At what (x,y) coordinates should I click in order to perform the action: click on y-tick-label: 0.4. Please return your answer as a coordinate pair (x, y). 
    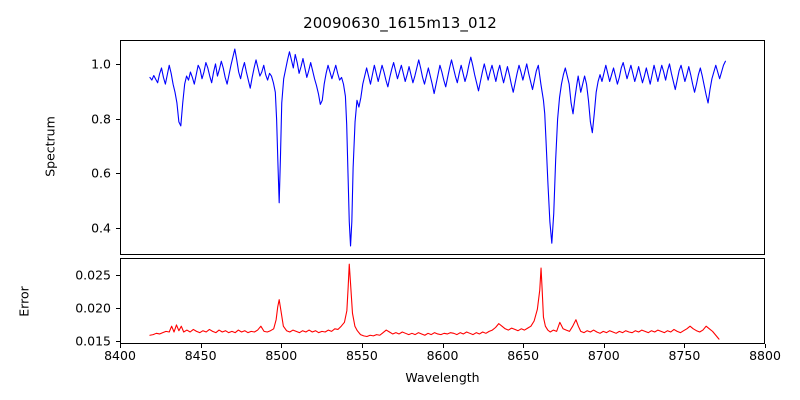
    Looking at the image, I should click on (101, 228).